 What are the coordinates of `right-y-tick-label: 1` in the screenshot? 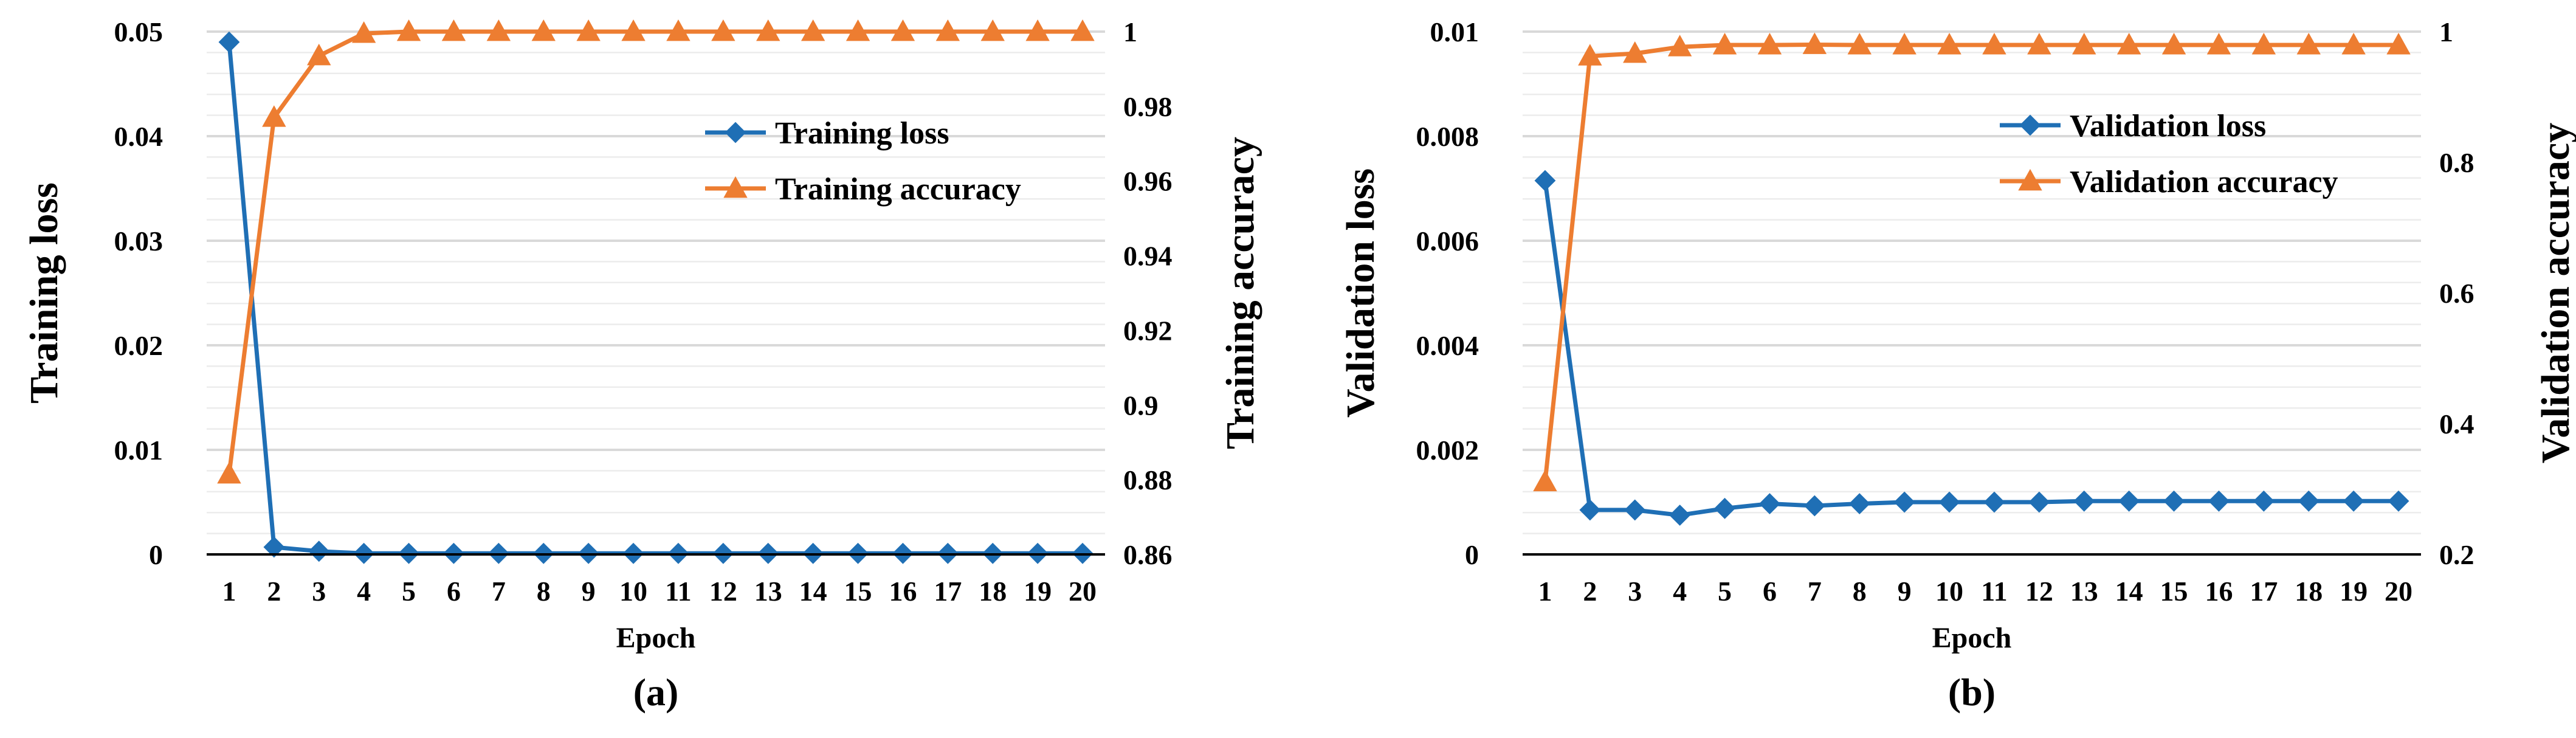 It's located at (2446, 31).